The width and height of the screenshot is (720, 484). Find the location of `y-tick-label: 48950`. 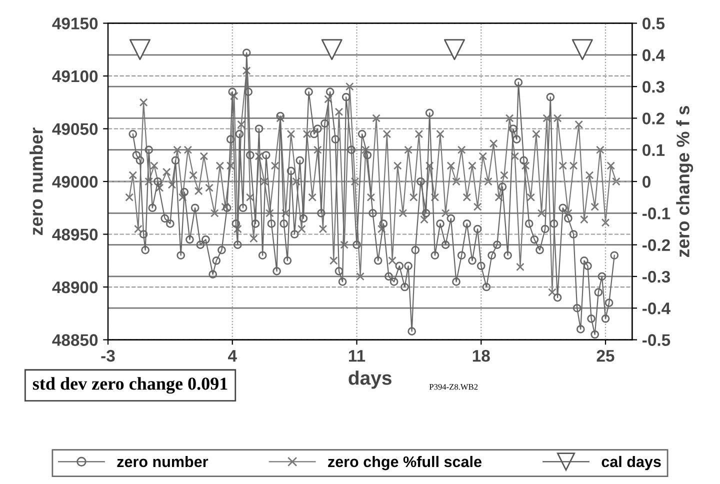

y-tick-label: 48950 is located at coordinates (75, 234).